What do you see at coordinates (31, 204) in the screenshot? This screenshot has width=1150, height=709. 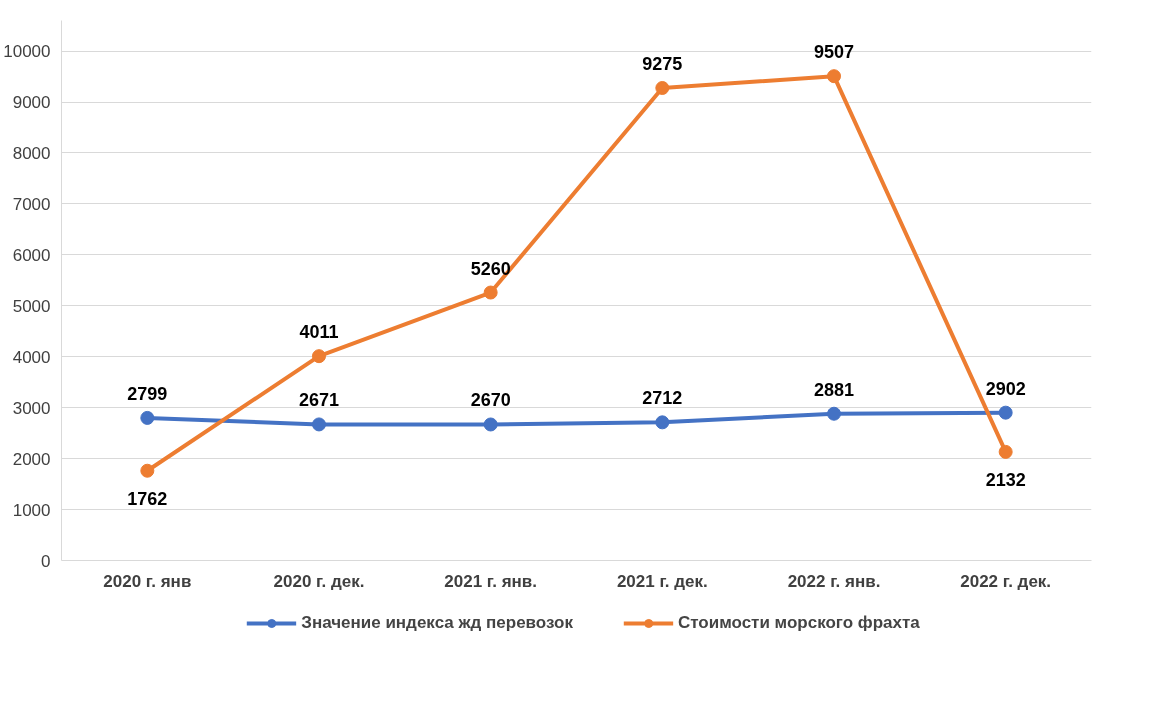 I see `y-tick-label: 7000` at bounding box center [31, 204].